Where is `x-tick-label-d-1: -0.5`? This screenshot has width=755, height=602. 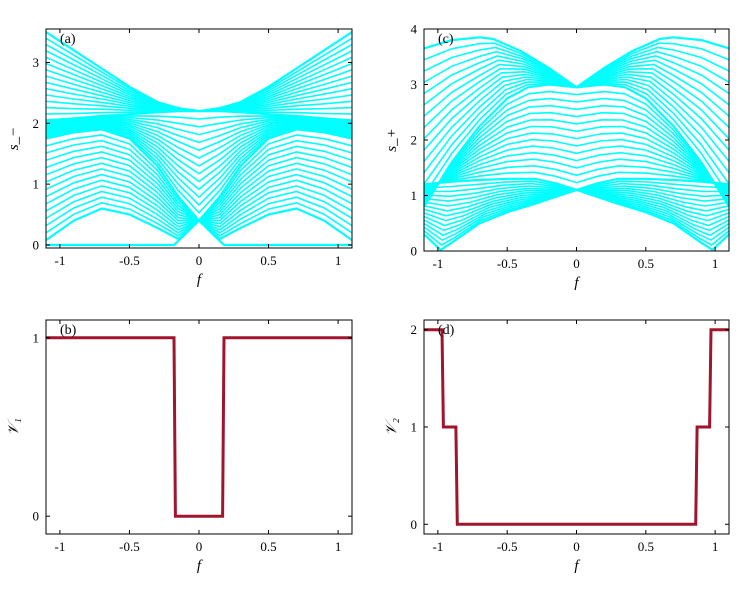 x-tick-label-d-1: -0.5 is located at coordinates (507, 546).